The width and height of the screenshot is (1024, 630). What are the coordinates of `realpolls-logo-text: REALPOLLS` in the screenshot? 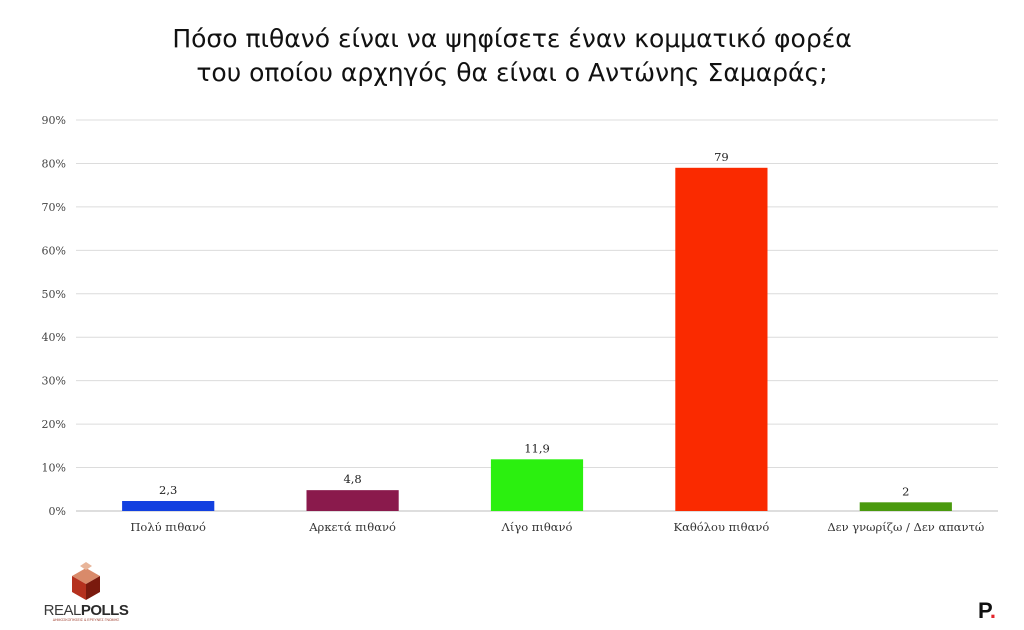 It's located at (86, 610).